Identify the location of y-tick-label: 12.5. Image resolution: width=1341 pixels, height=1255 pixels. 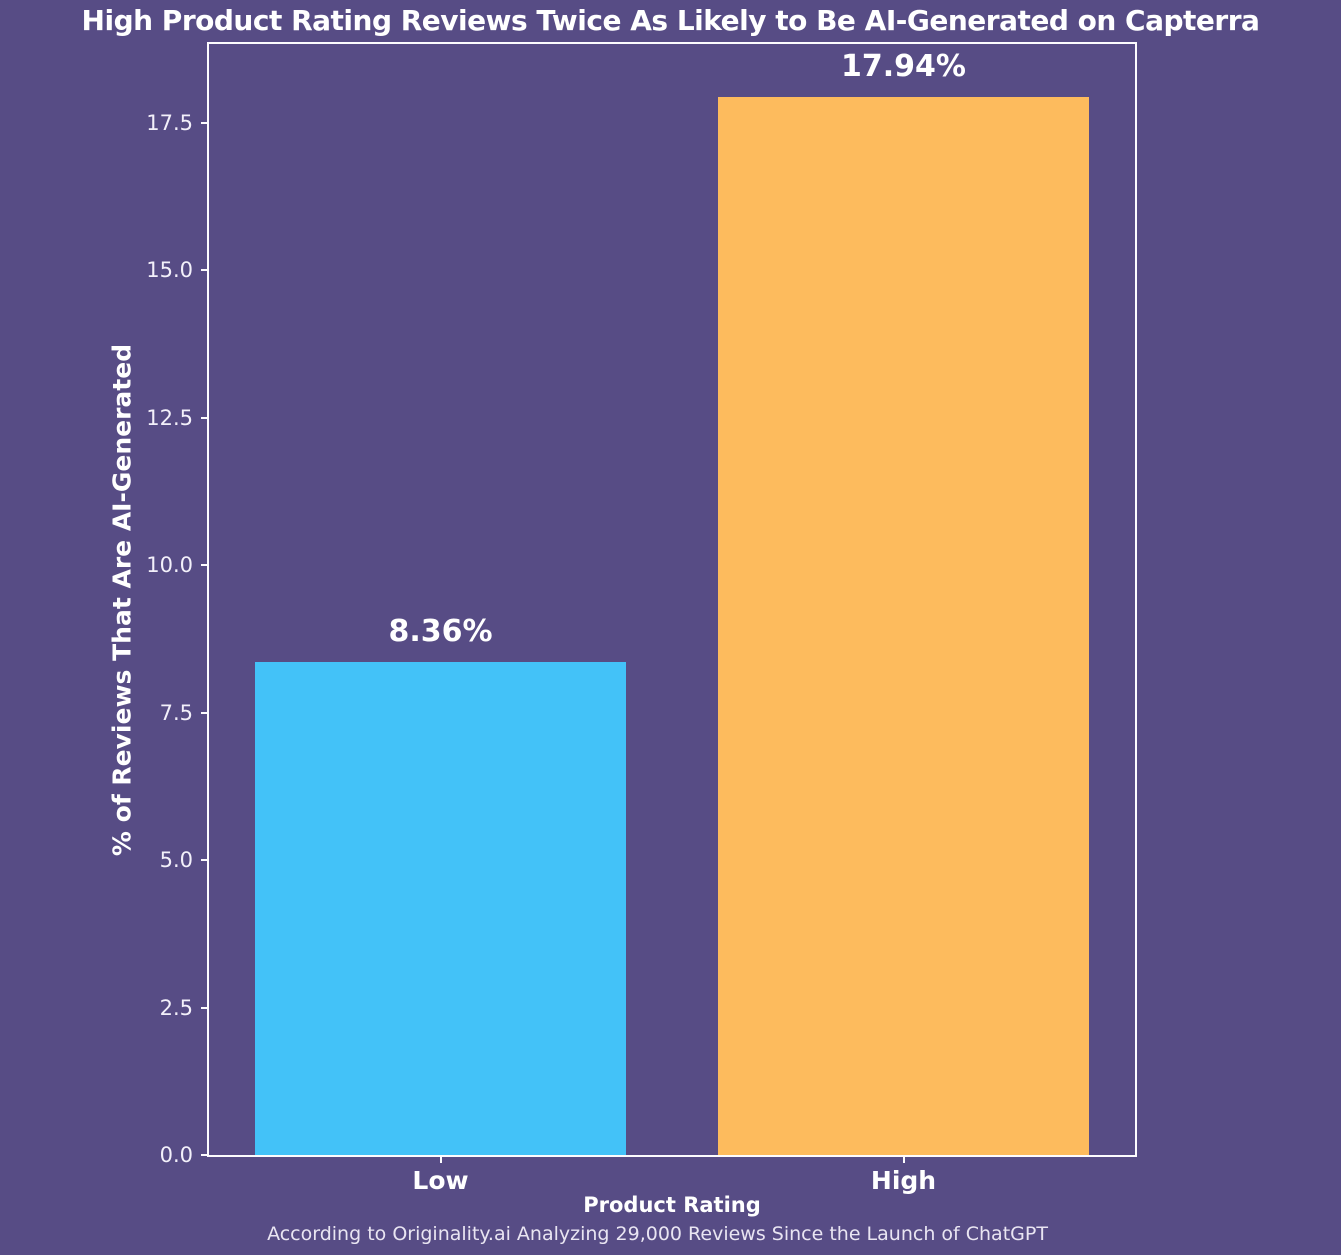
(169, 417).